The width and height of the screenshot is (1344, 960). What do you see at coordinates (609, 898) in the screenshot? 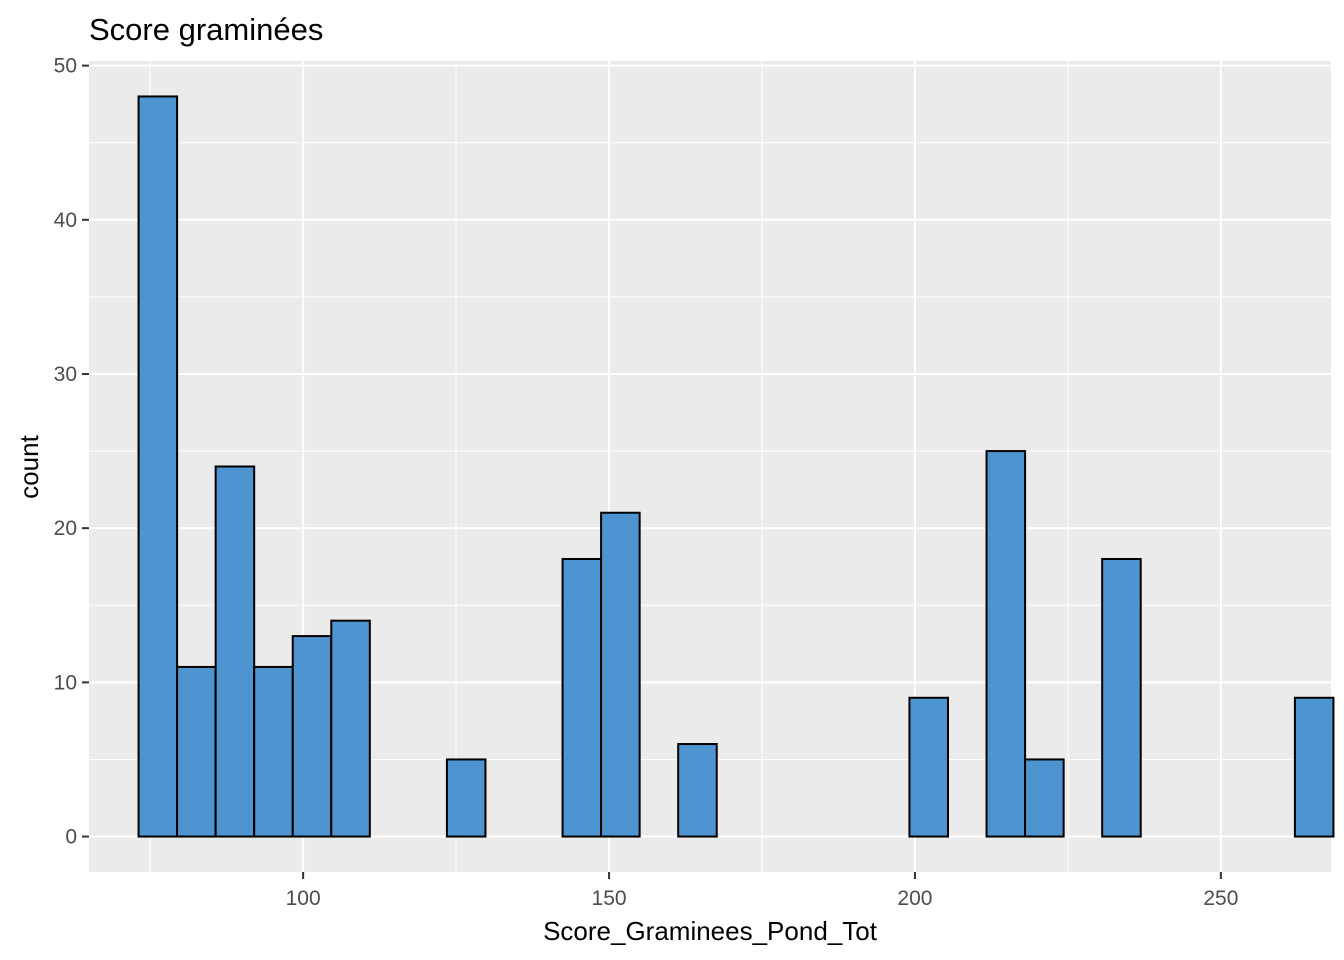
I see `x-tick-label: 150` at bounding box center [609, 898].